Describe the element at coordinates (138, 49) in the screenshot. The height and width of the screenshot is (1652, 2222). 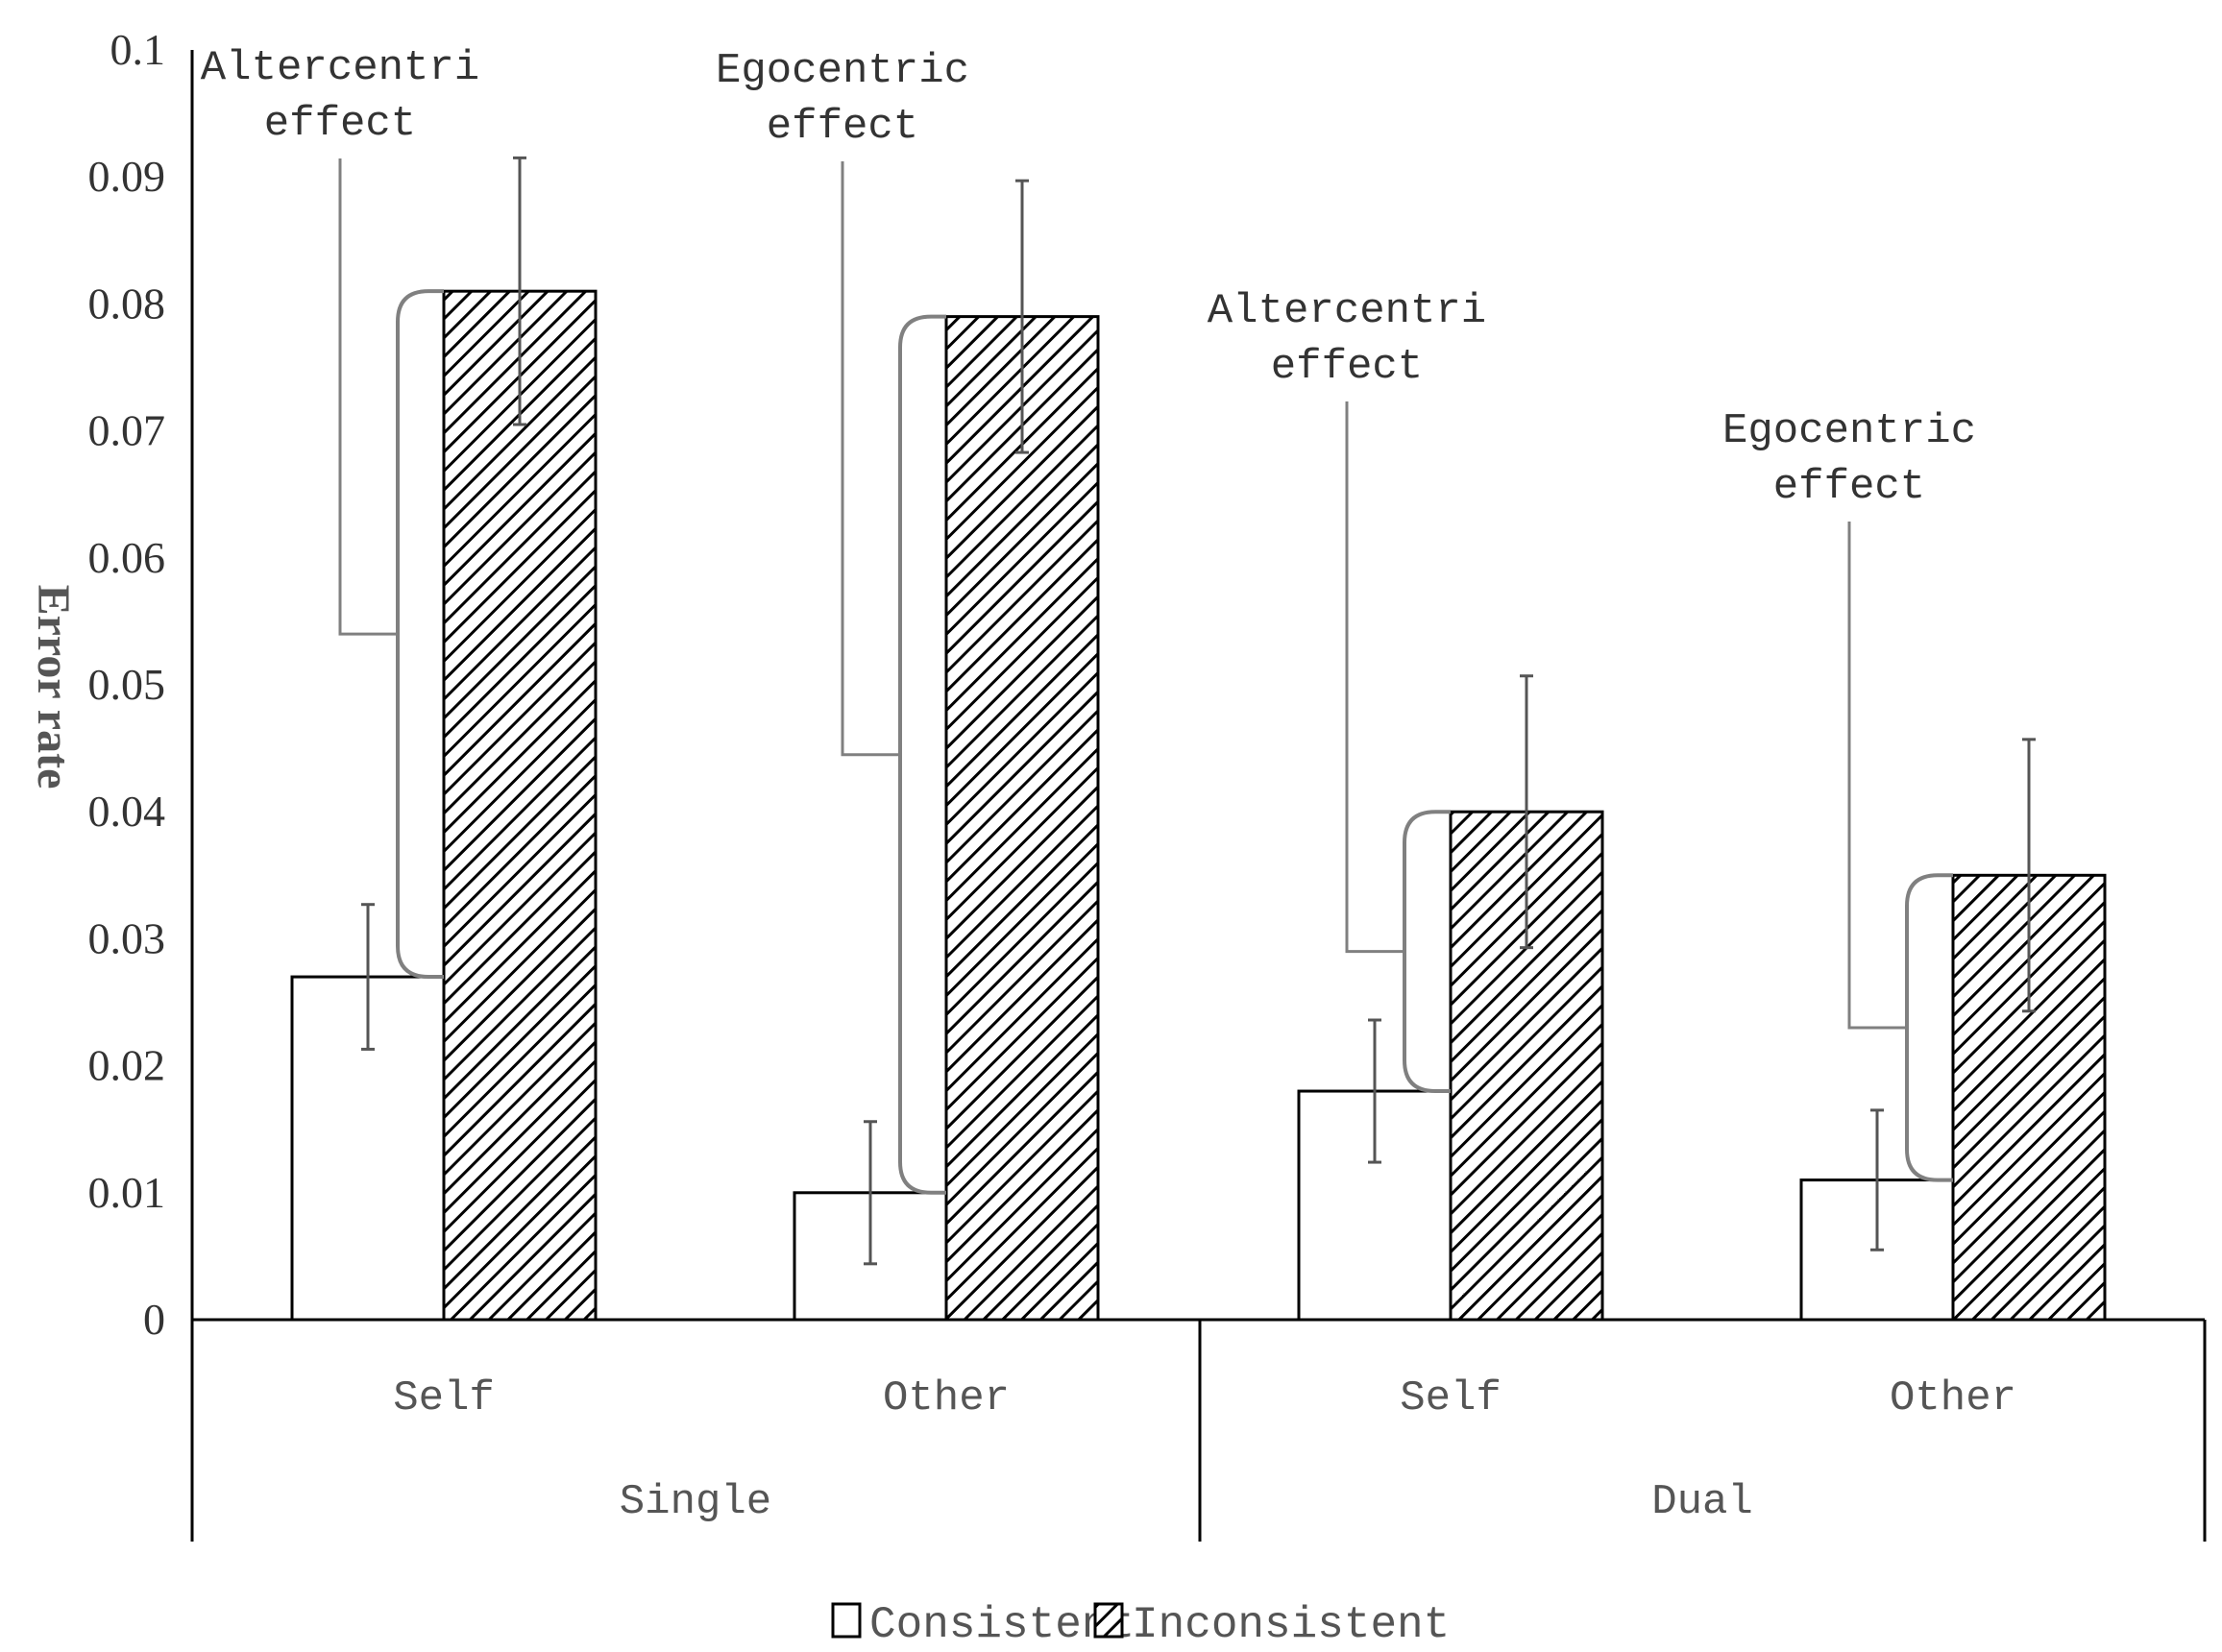
I see `y-tick-label: 0.1` at that location.